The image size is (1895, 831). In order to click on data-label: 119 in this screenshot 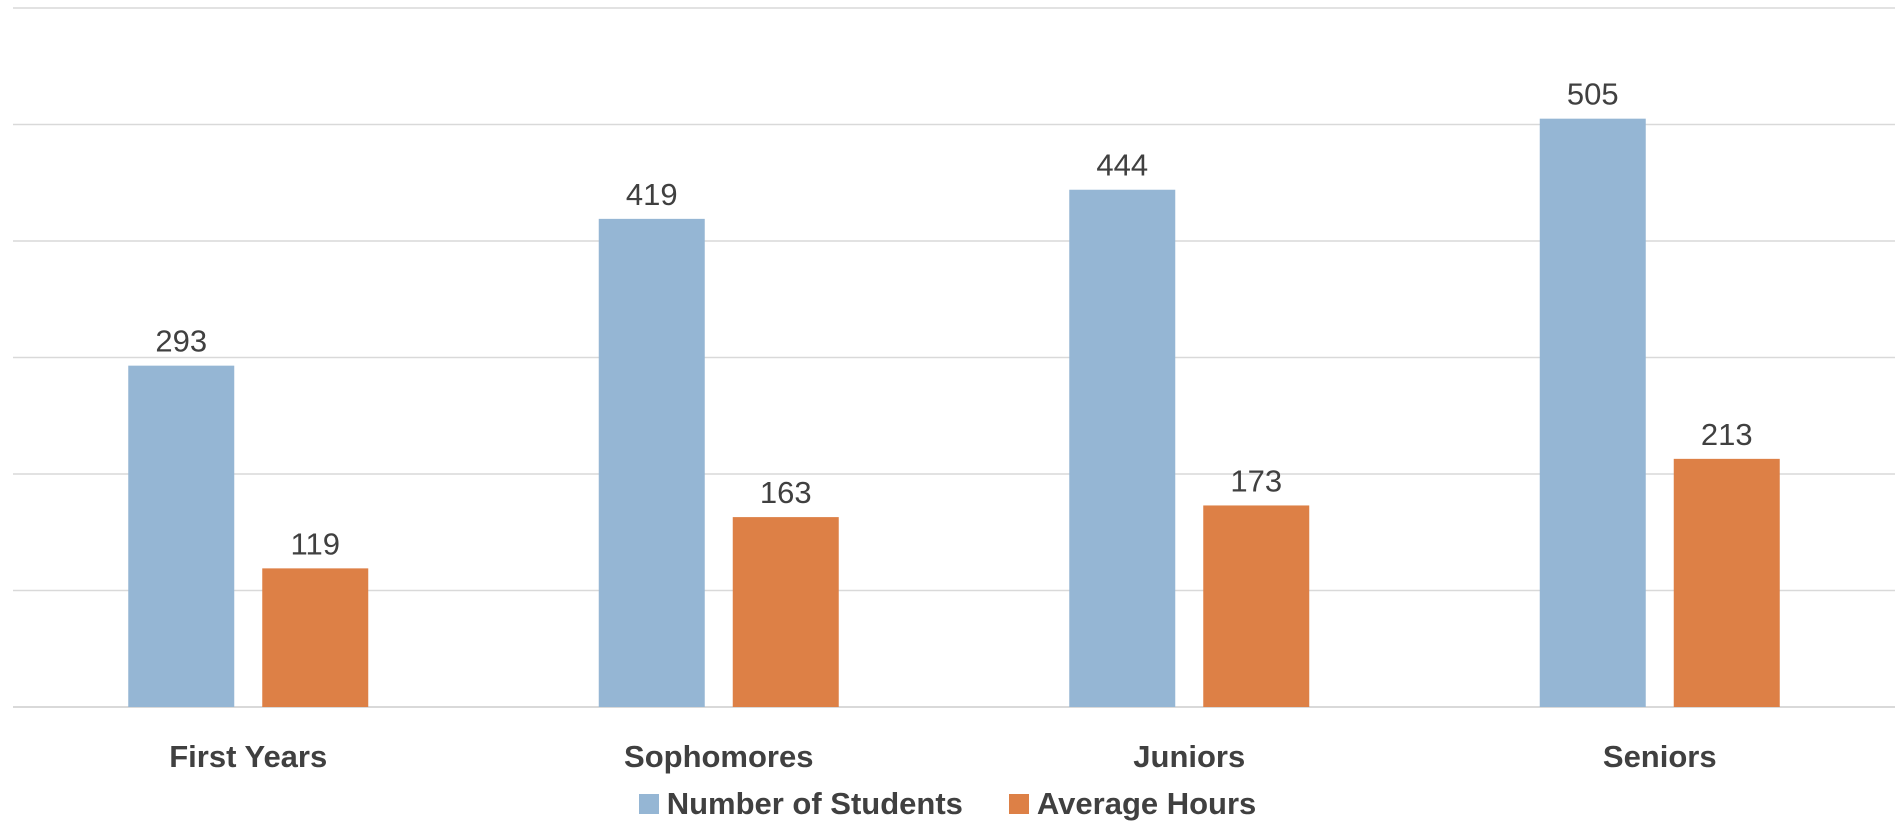, I will do `click(315, 543)`.